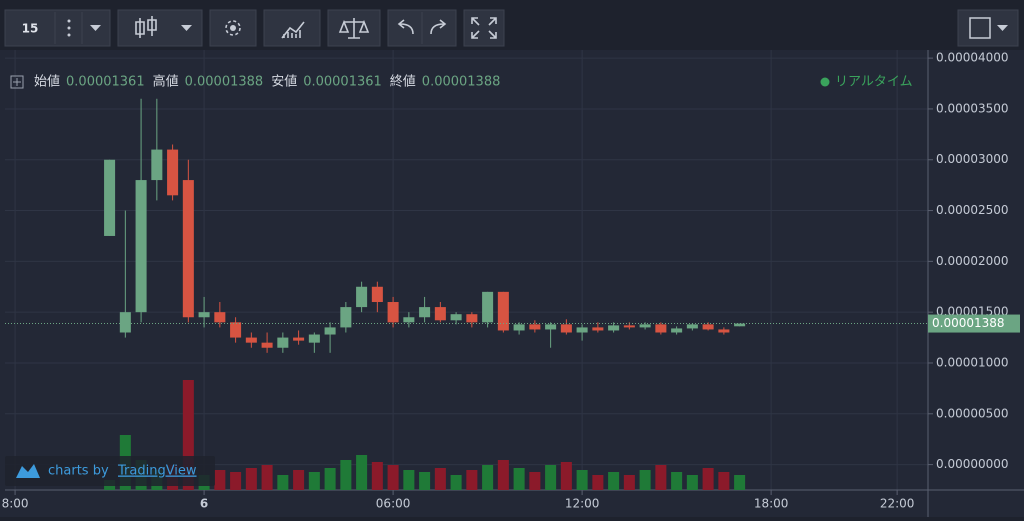 The height and width of the screenshot is (521, 1024). I want to click on watermark-brand: TradingView, so click(157, 471).